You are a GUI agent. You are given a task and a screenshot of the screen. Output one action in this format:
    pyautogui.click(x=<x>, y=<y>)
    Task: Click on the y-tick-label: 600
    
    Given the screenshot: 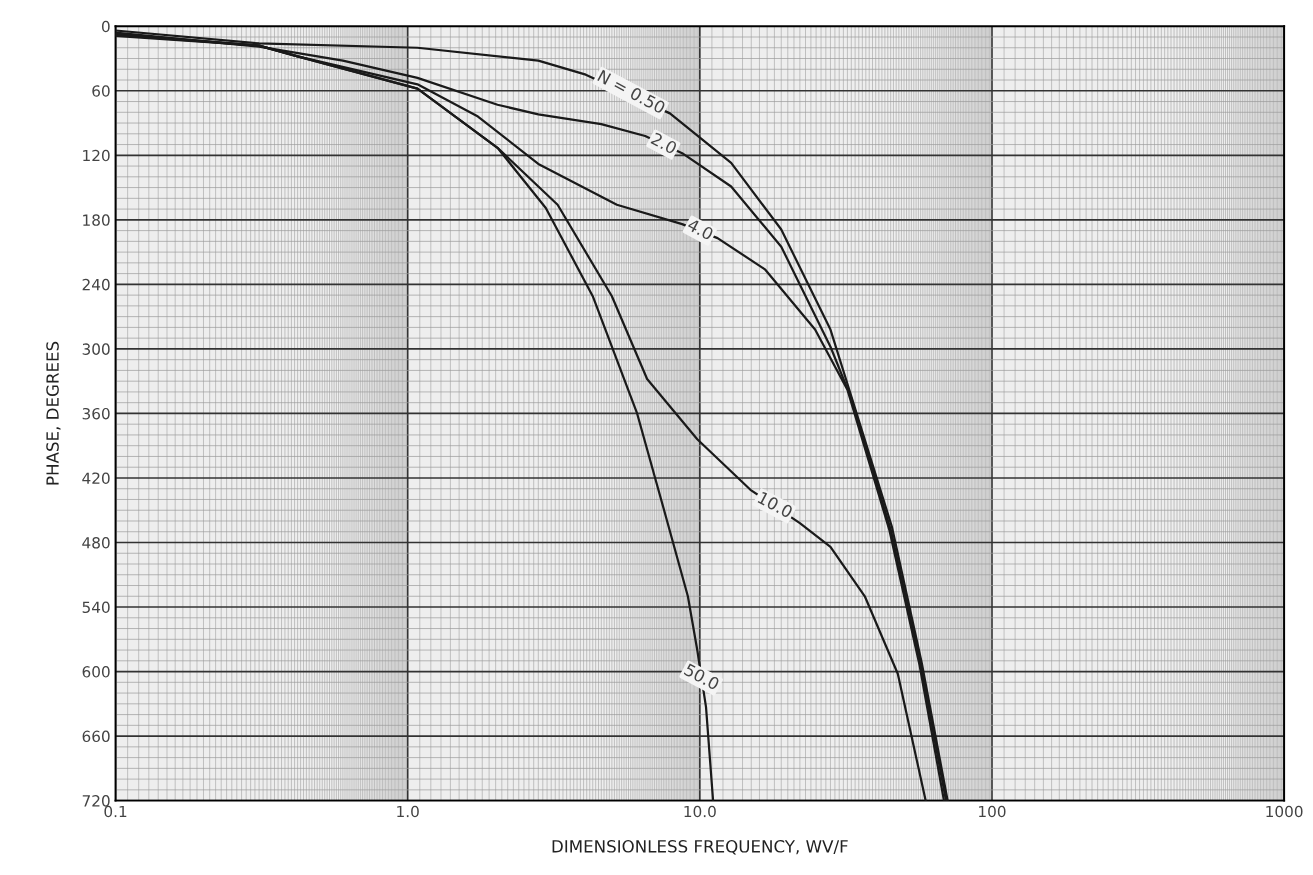 What is the action you would take?
    pyautogui.click(x=96, y=672)
    